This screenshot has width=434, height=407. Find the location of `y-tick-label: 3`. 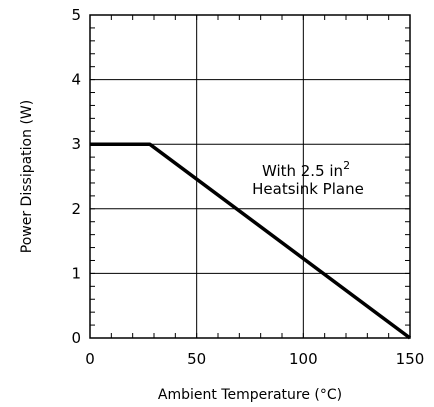

y-tick-label: 3 is located at coordinates (76, 144).